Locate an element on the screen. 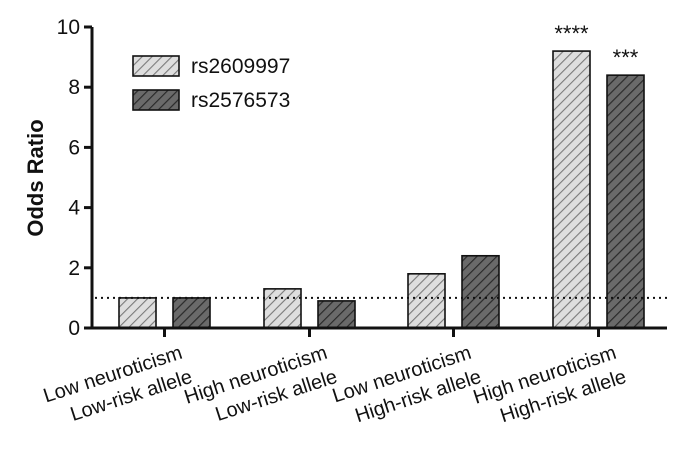  y-tick-label: 4 is located at coordinates (74, 208).